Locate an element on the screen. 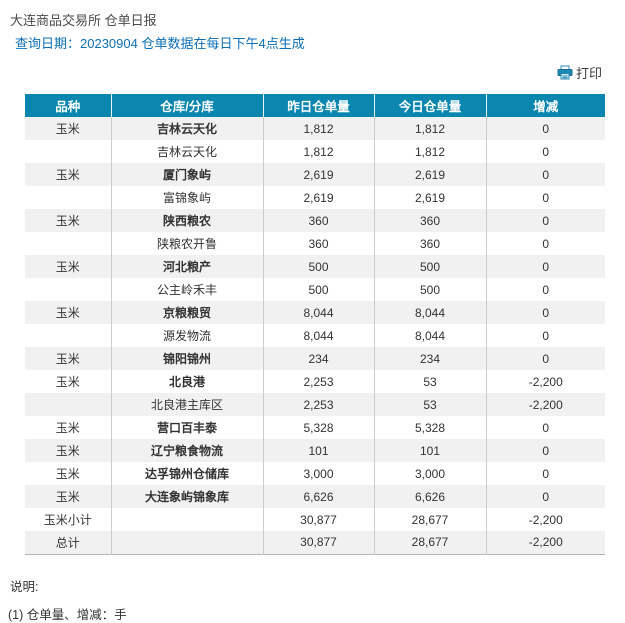 The height and width of the screenshot is (623, 625). warehouse-cell: 辽宁粮食物流 is located at coordinates (187, 450).